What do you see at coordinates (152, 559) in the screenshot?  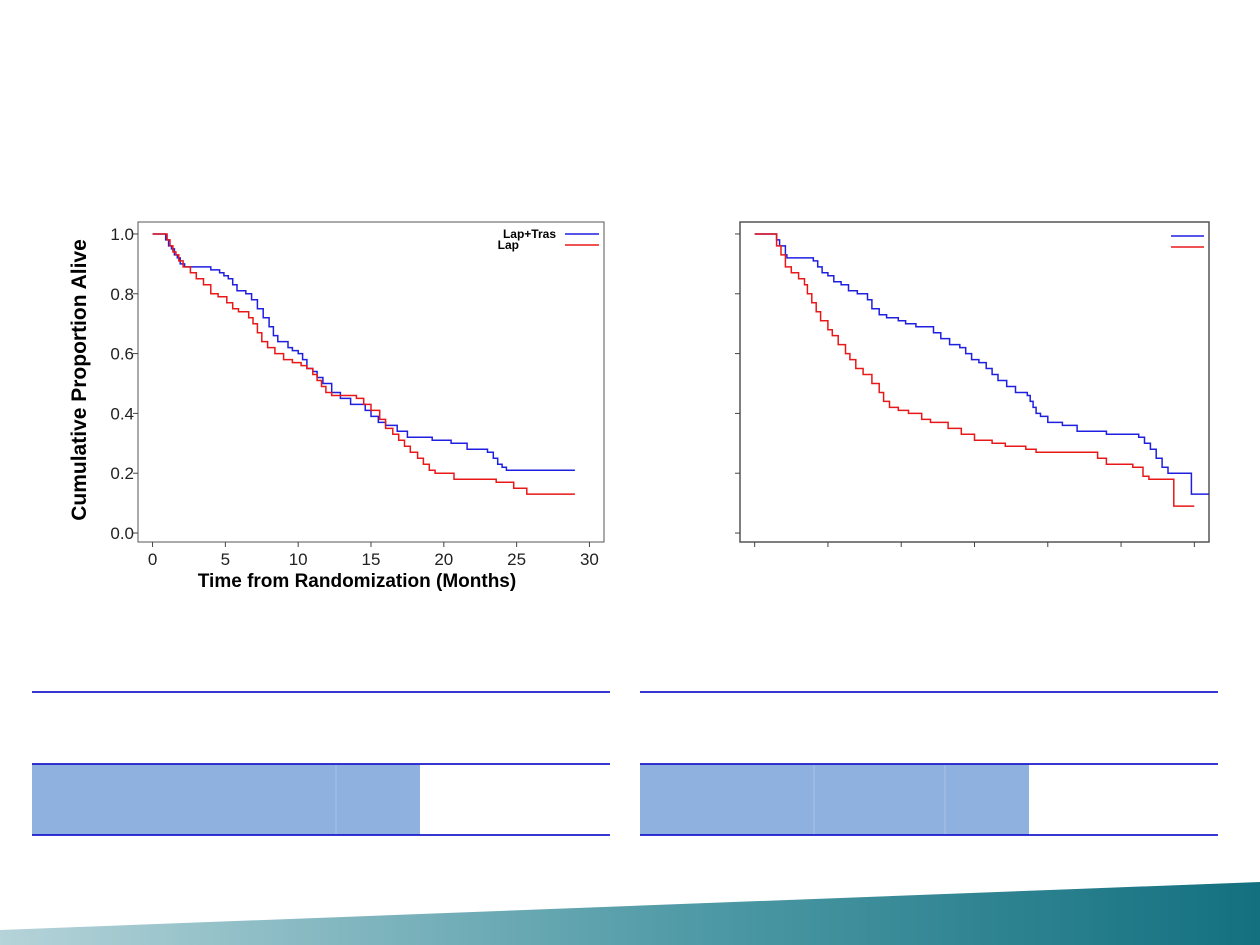 I see `left-x-tick-label-0: 0` at bounding box center [152, 559].